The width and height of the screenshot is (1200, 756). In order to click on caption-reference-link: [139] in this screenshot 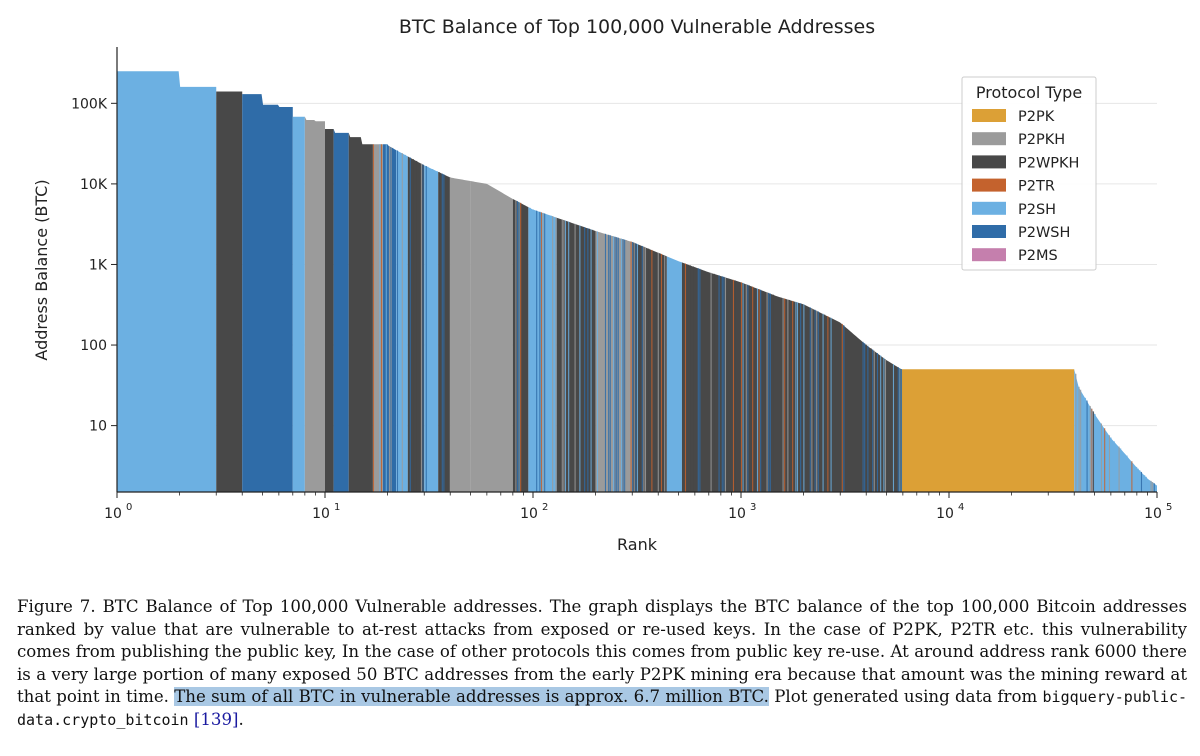, I will do `click(216, 719)`.